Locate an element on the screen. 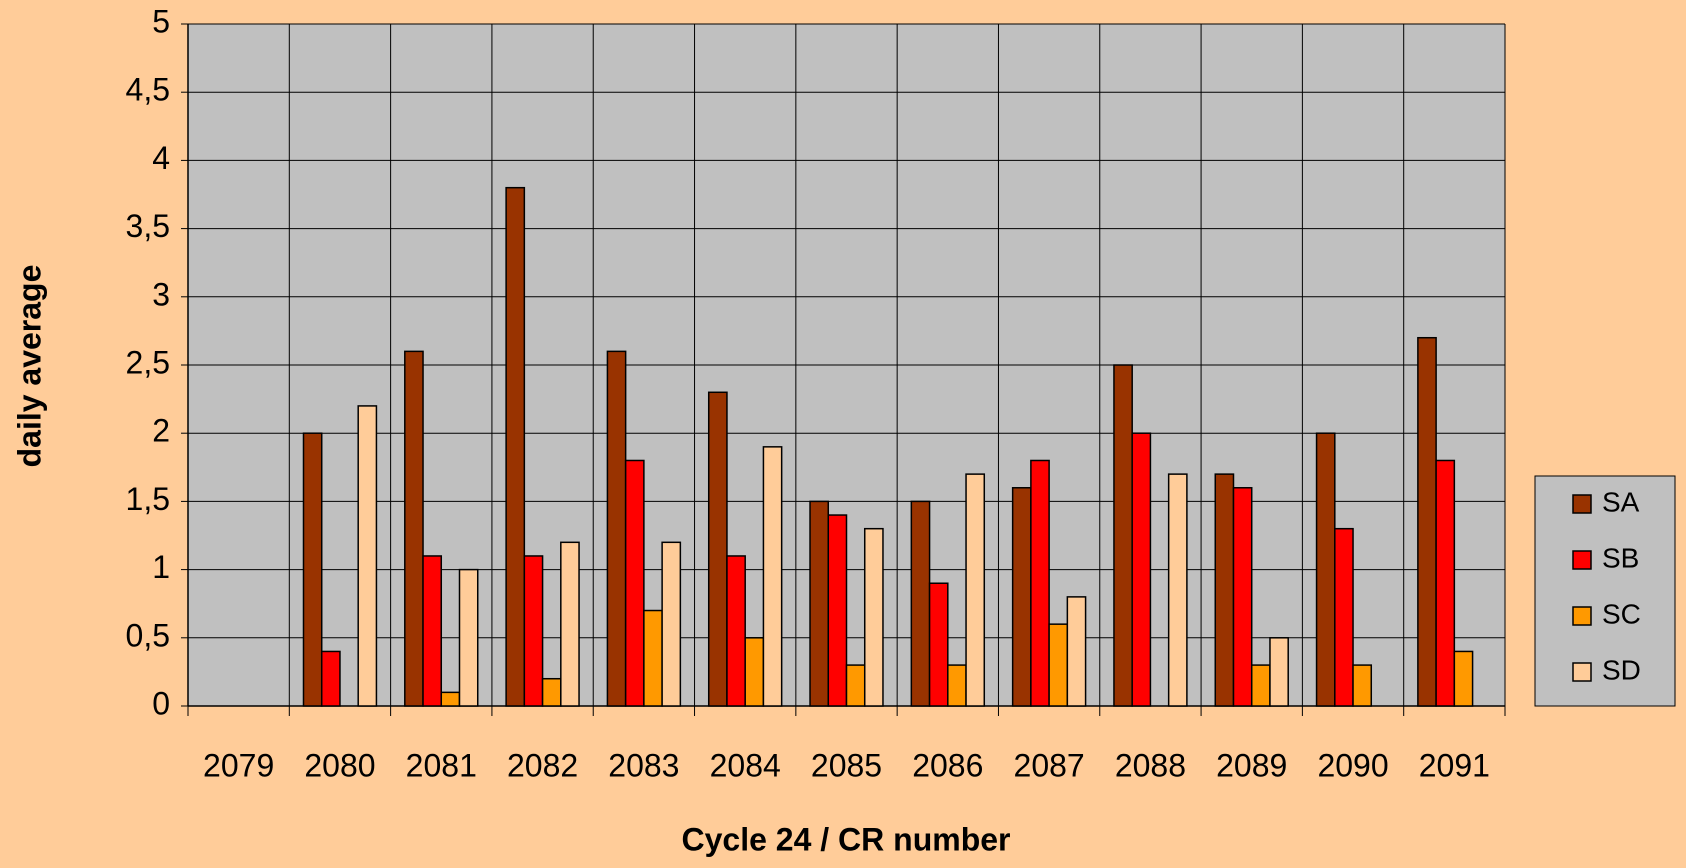  x-tick-label: 2084 is located at coordinates (745, 765).